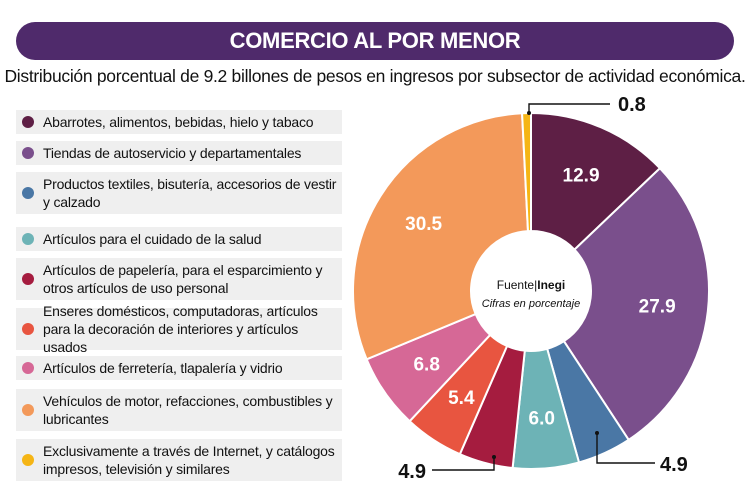 The height and width of the screenshot is (502, 750). What do you see at coordinates (542, 419) in the screenshot?
I see `slice-value-label: 6.0` at bounding box center [542, 419].